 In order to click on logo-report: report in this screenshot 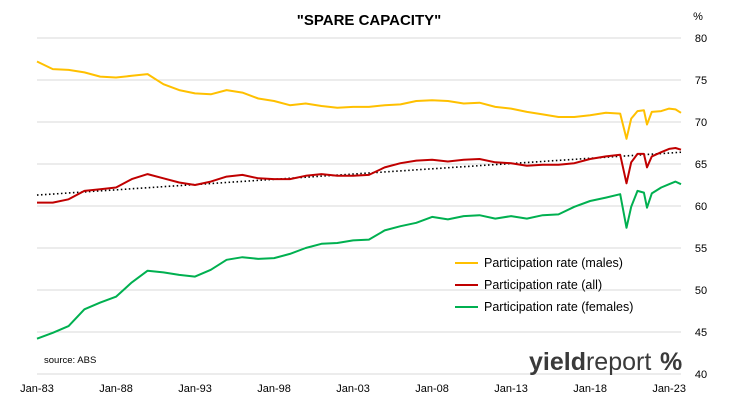, I will do `click(618, 362)`.